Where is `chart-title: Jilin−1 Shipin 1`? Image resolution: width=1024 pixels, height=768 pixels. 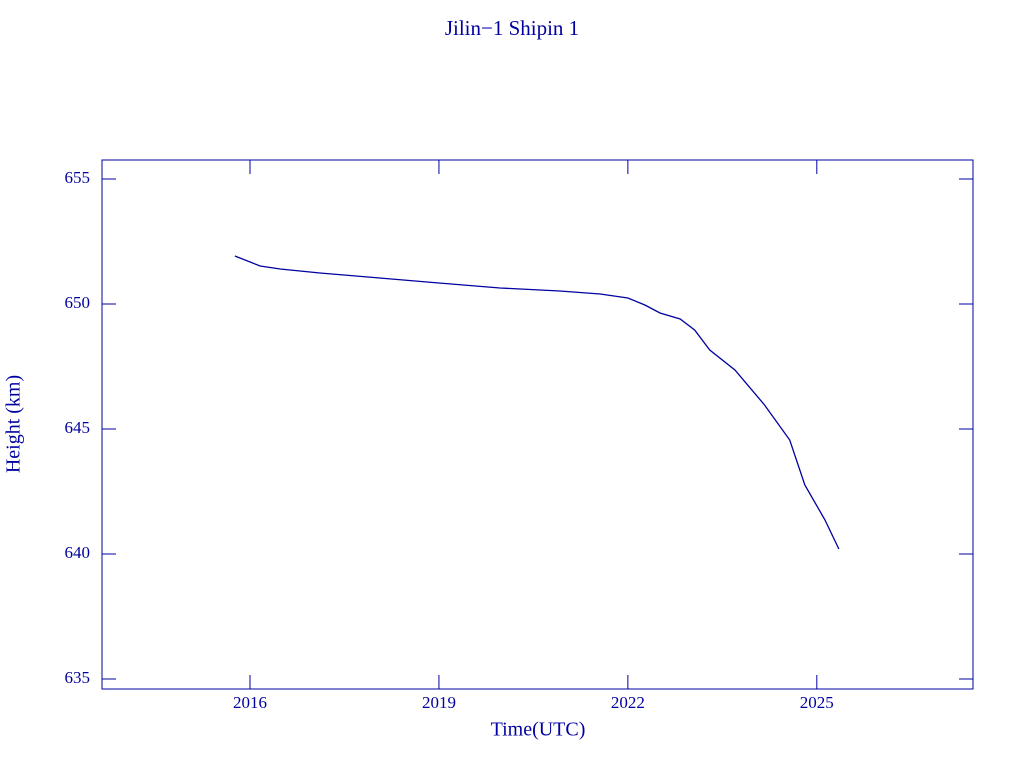
chart-title: Jilin−1 Shipin 1 is located at coordinates (512, 28).